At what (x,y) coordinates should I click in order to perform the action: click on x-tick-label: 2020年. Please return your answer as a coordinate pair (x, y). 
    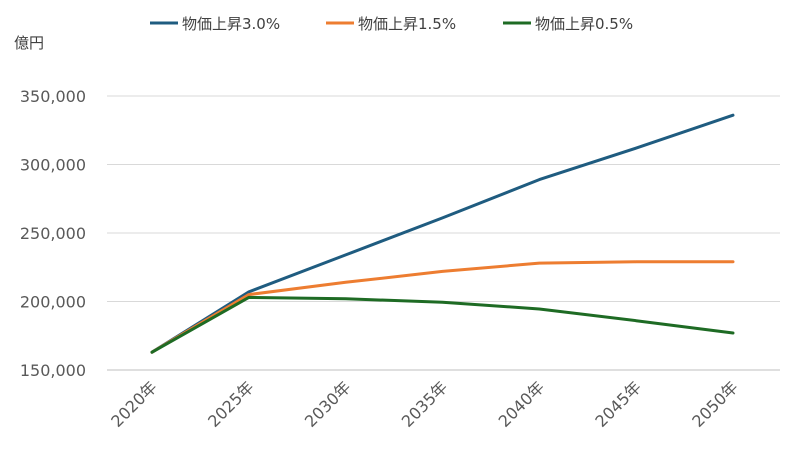
    Looking at the image, I should click on (134, 404).